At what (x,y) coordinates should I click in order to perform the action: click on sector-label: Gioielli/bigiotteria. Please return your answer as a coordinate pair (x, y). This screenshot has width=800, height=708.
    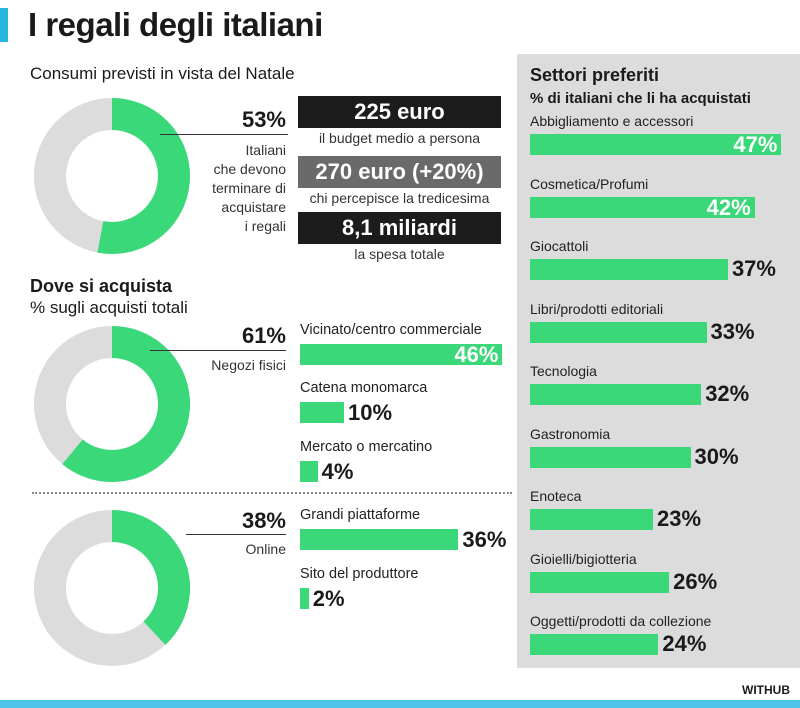
    Looking at the image, I should click on (583, 558).